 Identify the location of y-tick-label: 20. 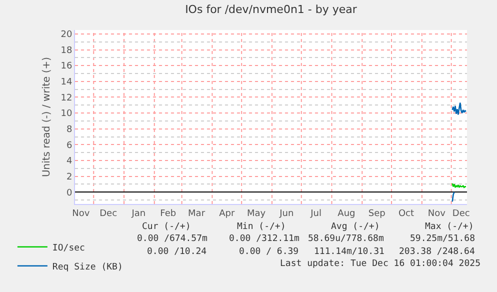
(66, 35).